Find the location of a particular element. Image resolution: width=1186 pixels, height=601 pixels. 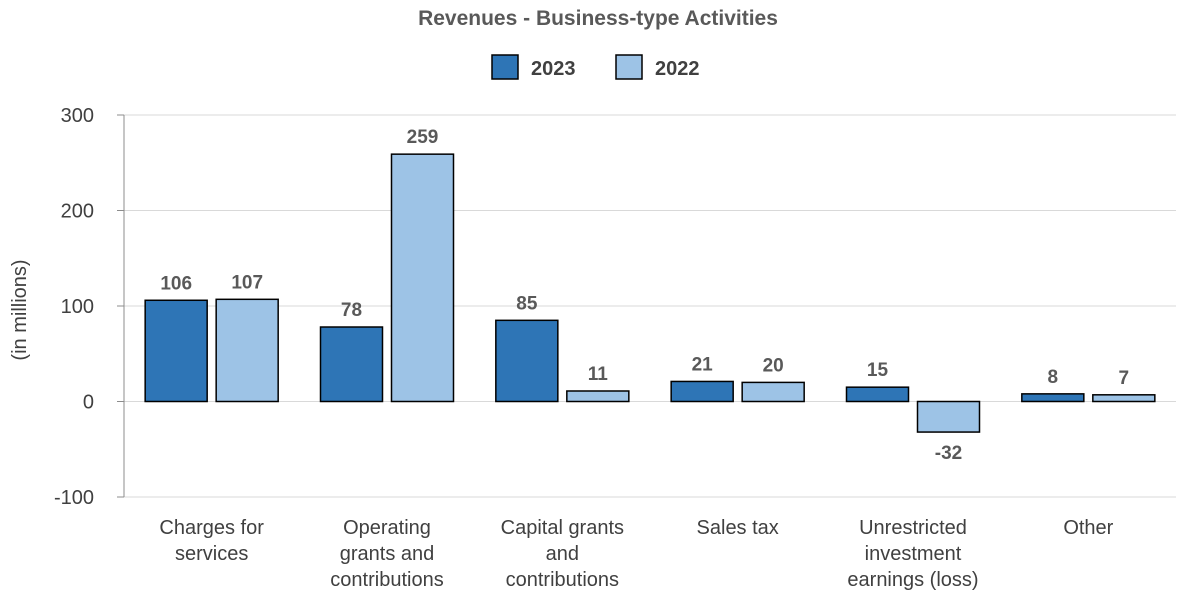

data-label: 15 is located at coordinates (878, 370).